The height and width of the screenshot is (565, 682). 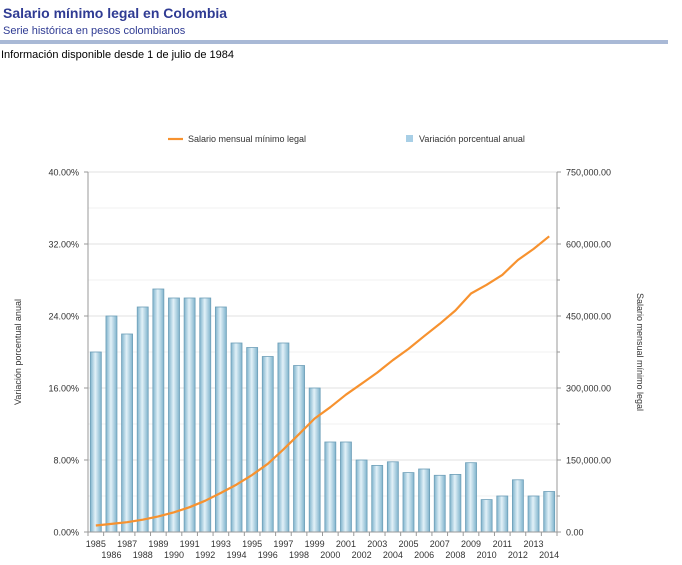 I want to click on bar-1988, so click(x=142, y=419).